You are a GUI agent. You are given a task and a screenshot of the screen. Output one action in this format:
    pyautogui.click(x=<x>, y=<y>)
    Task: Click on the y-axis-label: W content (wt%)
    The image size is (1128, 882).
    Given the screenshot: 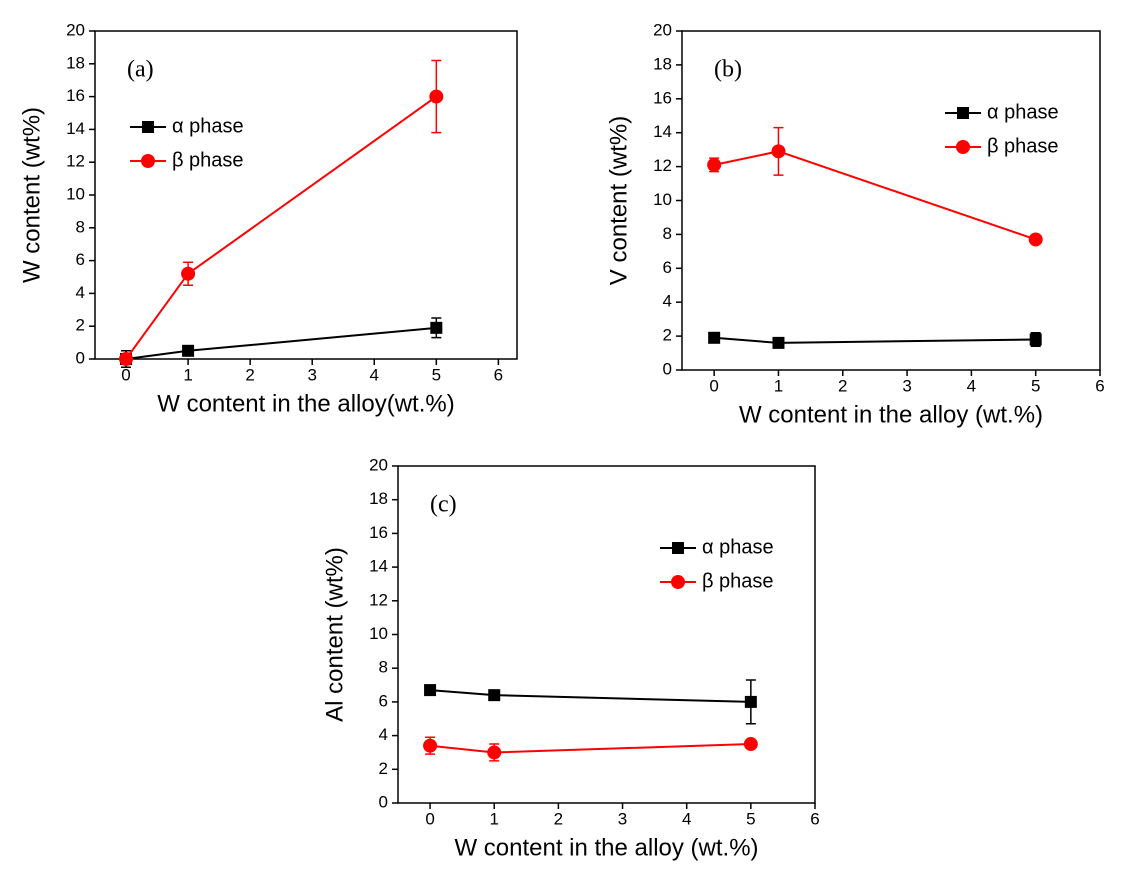 What is the action you would take?
    pyautogui.click(x=31, y=195)
    